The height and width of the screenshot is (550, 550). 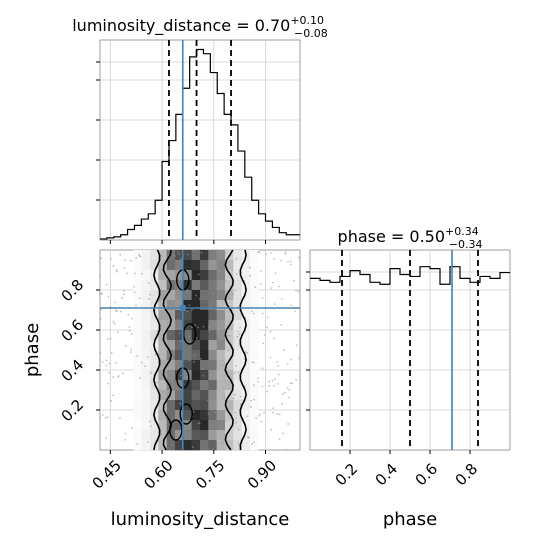 I want to click on title-value: 0.50, so click(x=427, y=236).